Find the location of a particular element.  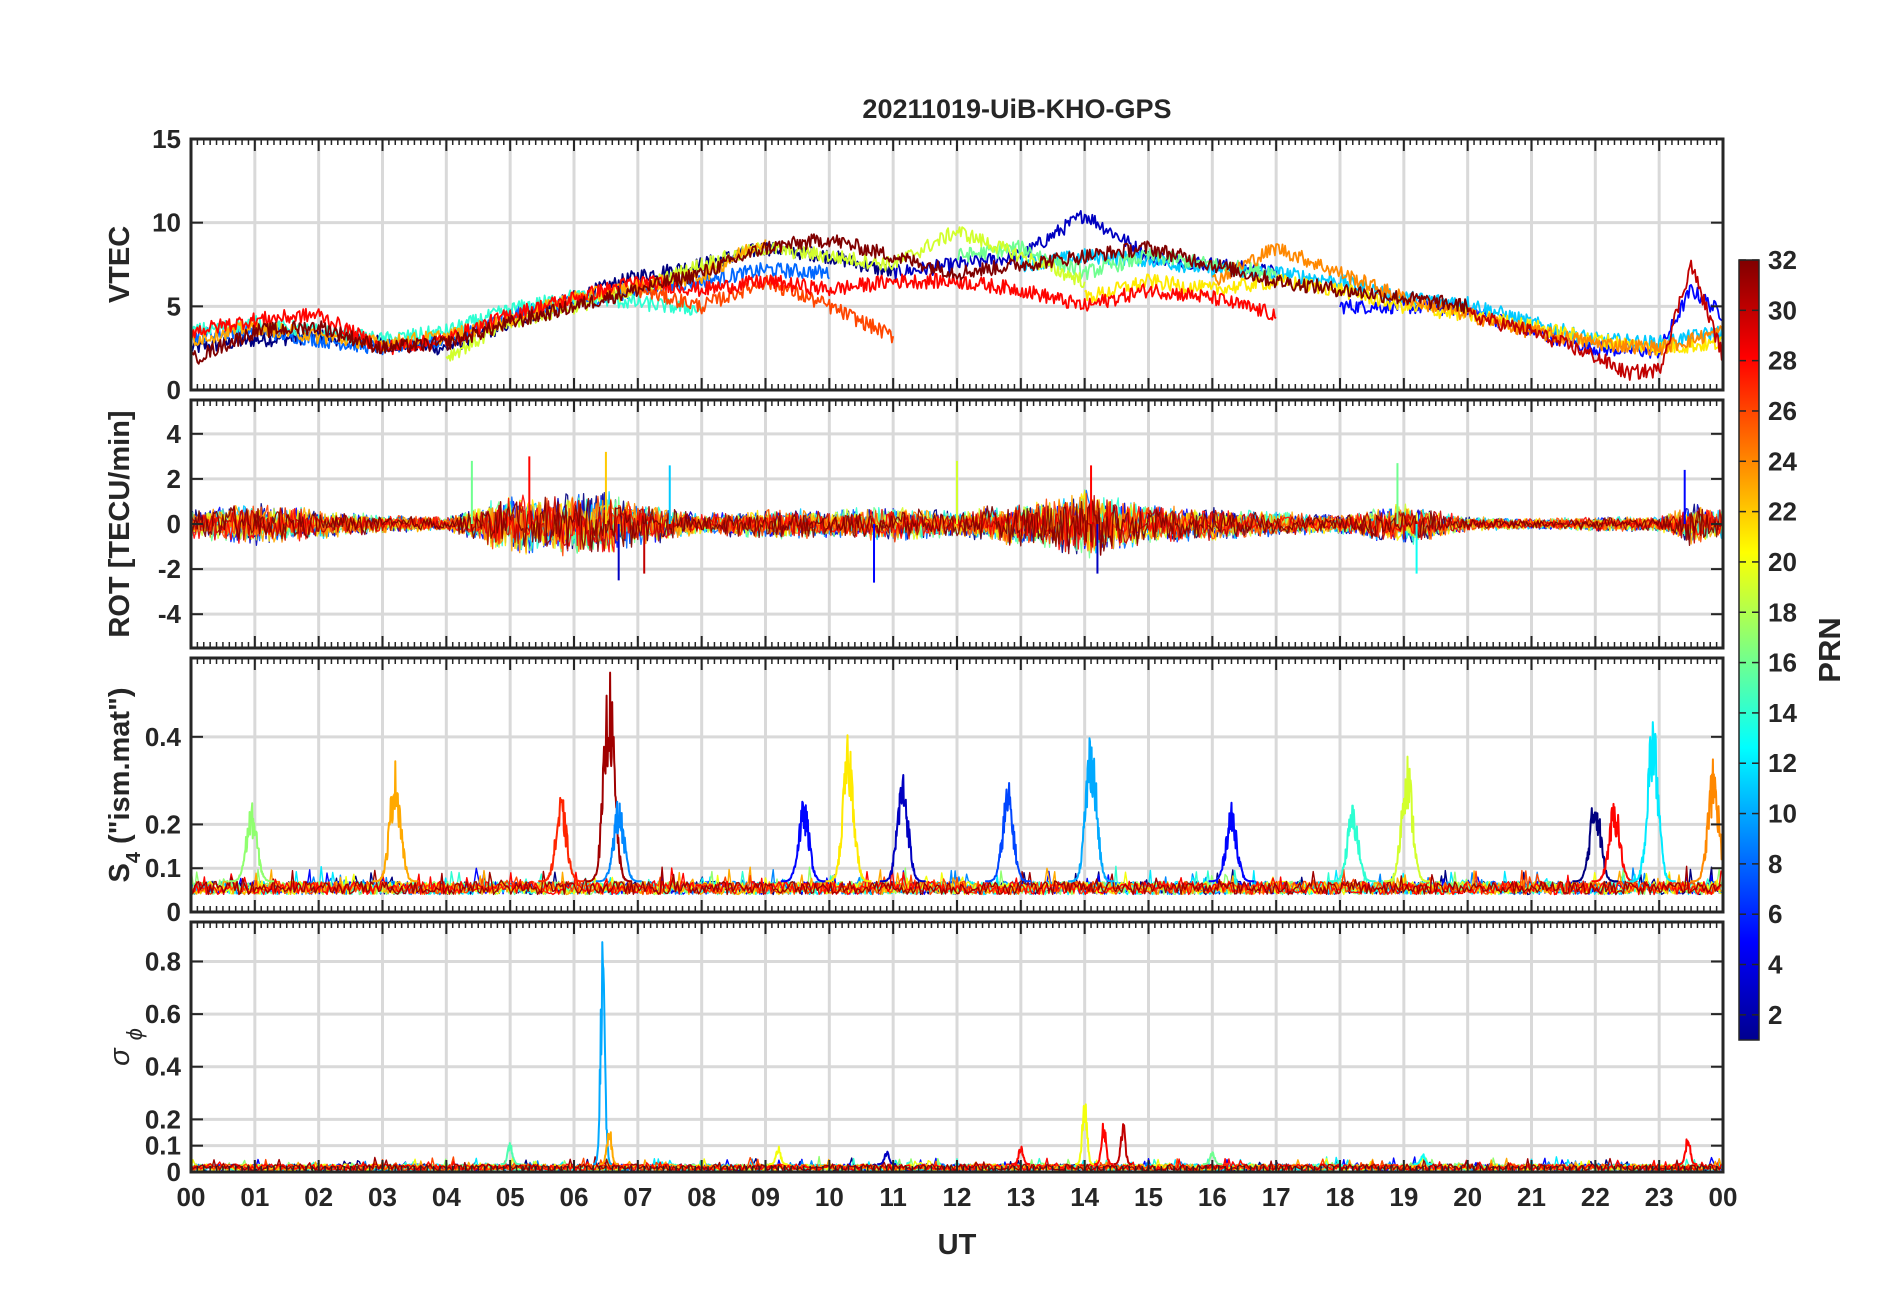

x-axis-label: UT is located at coordinates (957, 1245).